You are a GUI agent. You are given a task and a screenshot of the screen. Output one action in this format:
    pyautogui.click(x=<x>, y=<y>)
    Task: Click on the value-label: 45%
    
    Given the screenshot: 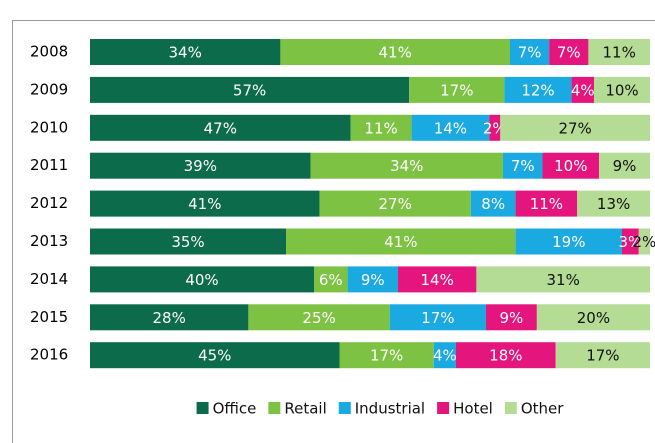 What is the action you would take?
    pyautogui.click(x=214, y=356)
    